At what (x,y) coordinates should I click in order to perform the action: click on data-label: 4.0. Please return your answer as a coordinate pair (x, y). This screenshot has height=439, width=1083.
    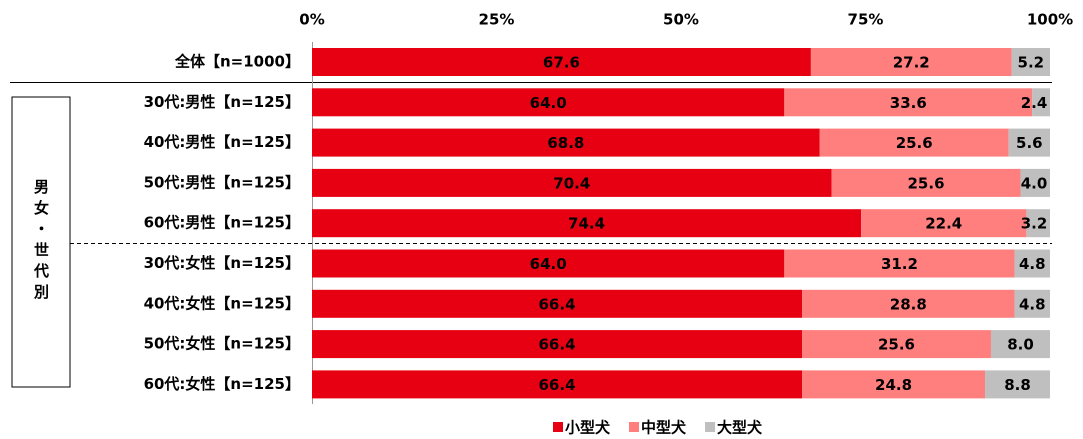
    Looking at the image, I should click on (1034, 183).